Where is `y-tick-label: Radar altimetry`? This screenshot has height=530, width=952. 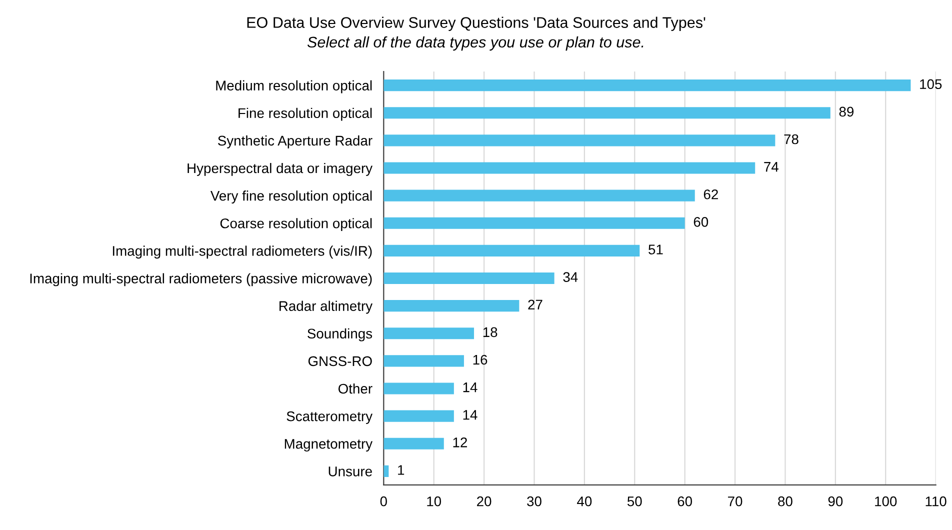 y-tick-label: Radar altimetry is located at coordinates (326, 307).